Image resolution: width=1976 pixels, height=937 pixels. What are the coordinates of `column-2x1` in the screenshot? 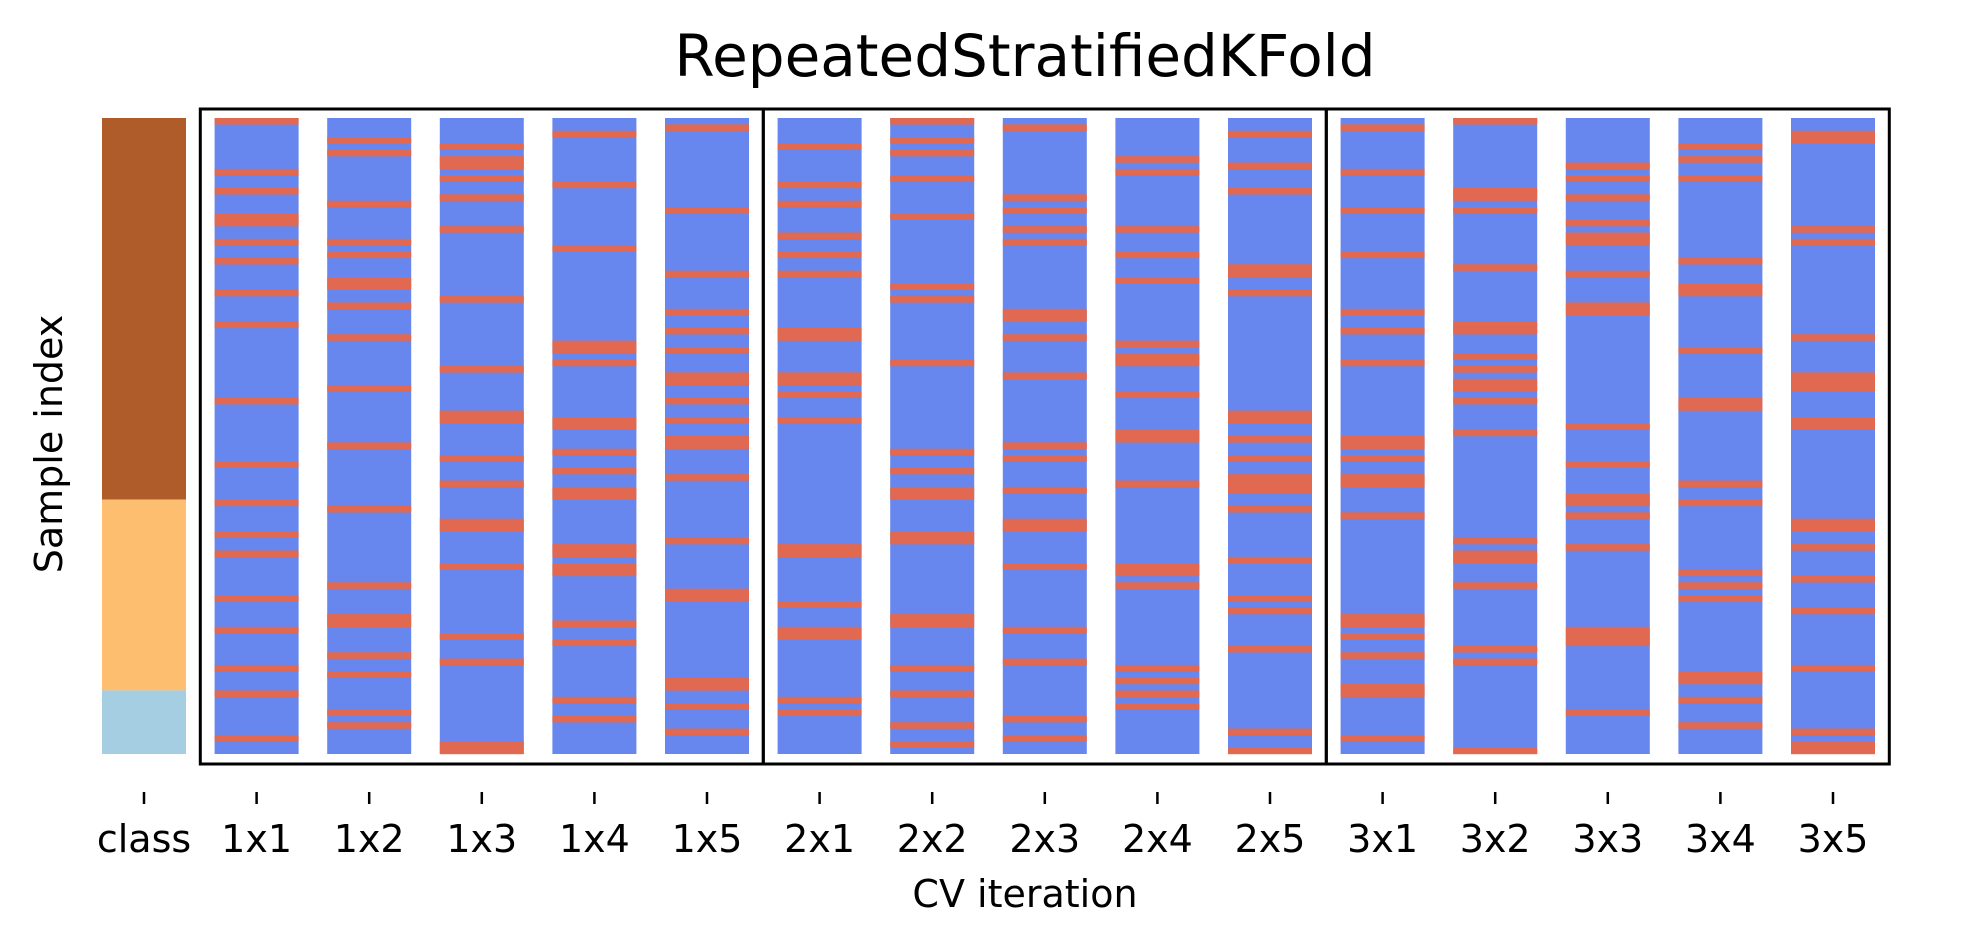 It's located at (819, 436).